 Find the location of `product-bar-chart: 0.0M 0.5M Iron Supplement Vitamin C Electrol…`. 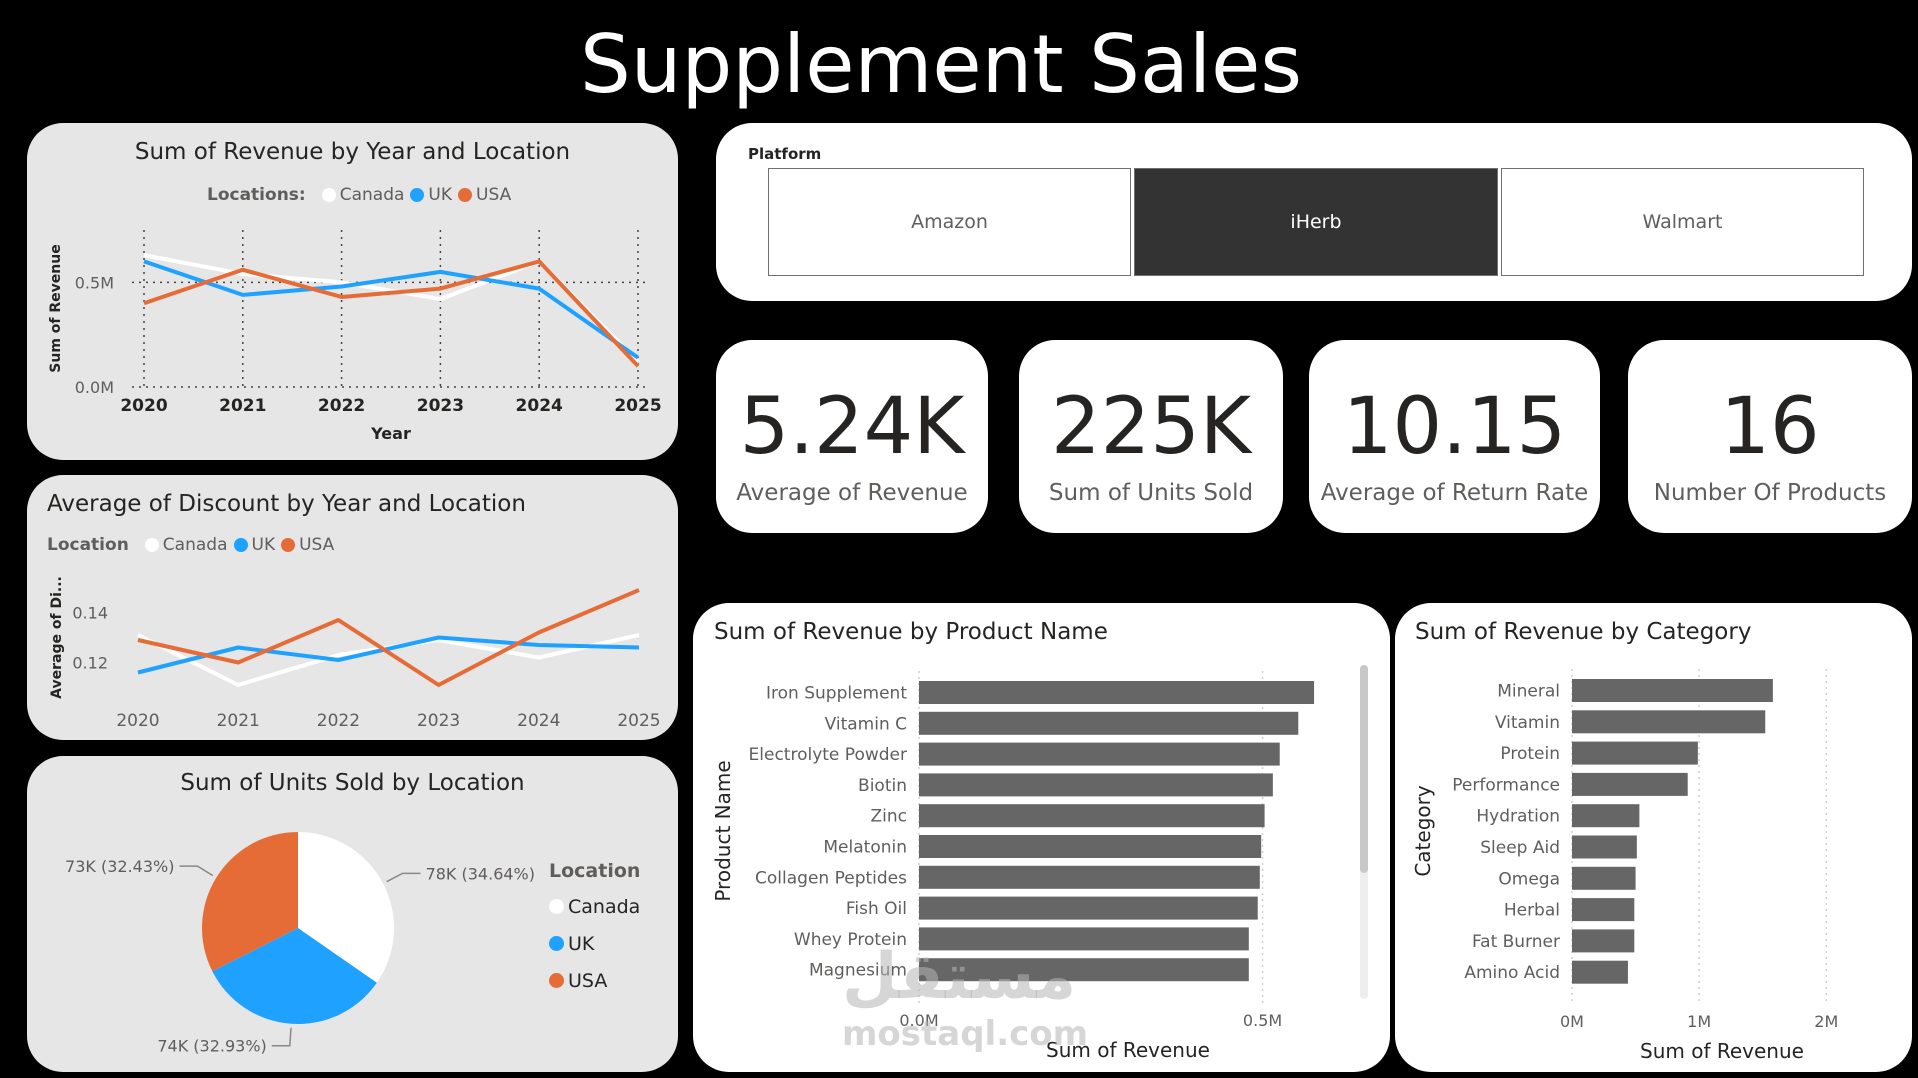

product-bar-chart: 0.0M 0.5M Iron Supplement Vitamin C Electrol… is located at coordinates (1013, 866).